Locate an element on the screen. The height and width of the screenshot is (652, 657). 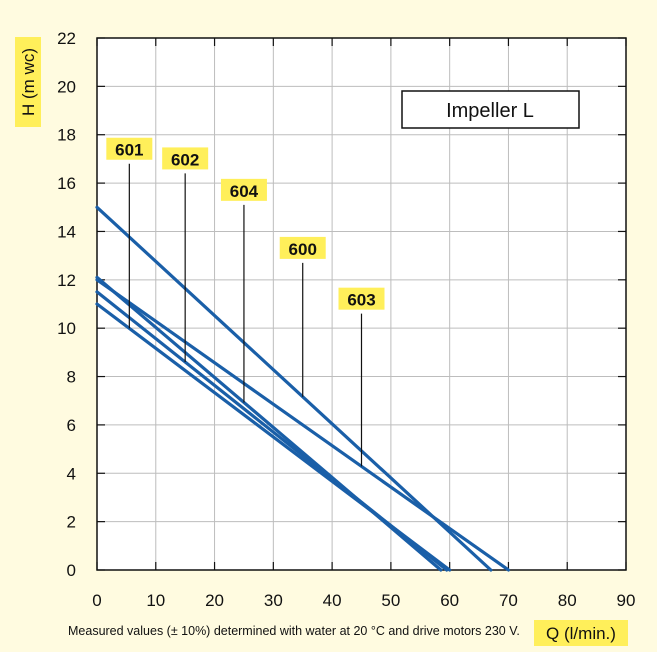
x-tick-label: 20 is located at coordinates (214, 600).